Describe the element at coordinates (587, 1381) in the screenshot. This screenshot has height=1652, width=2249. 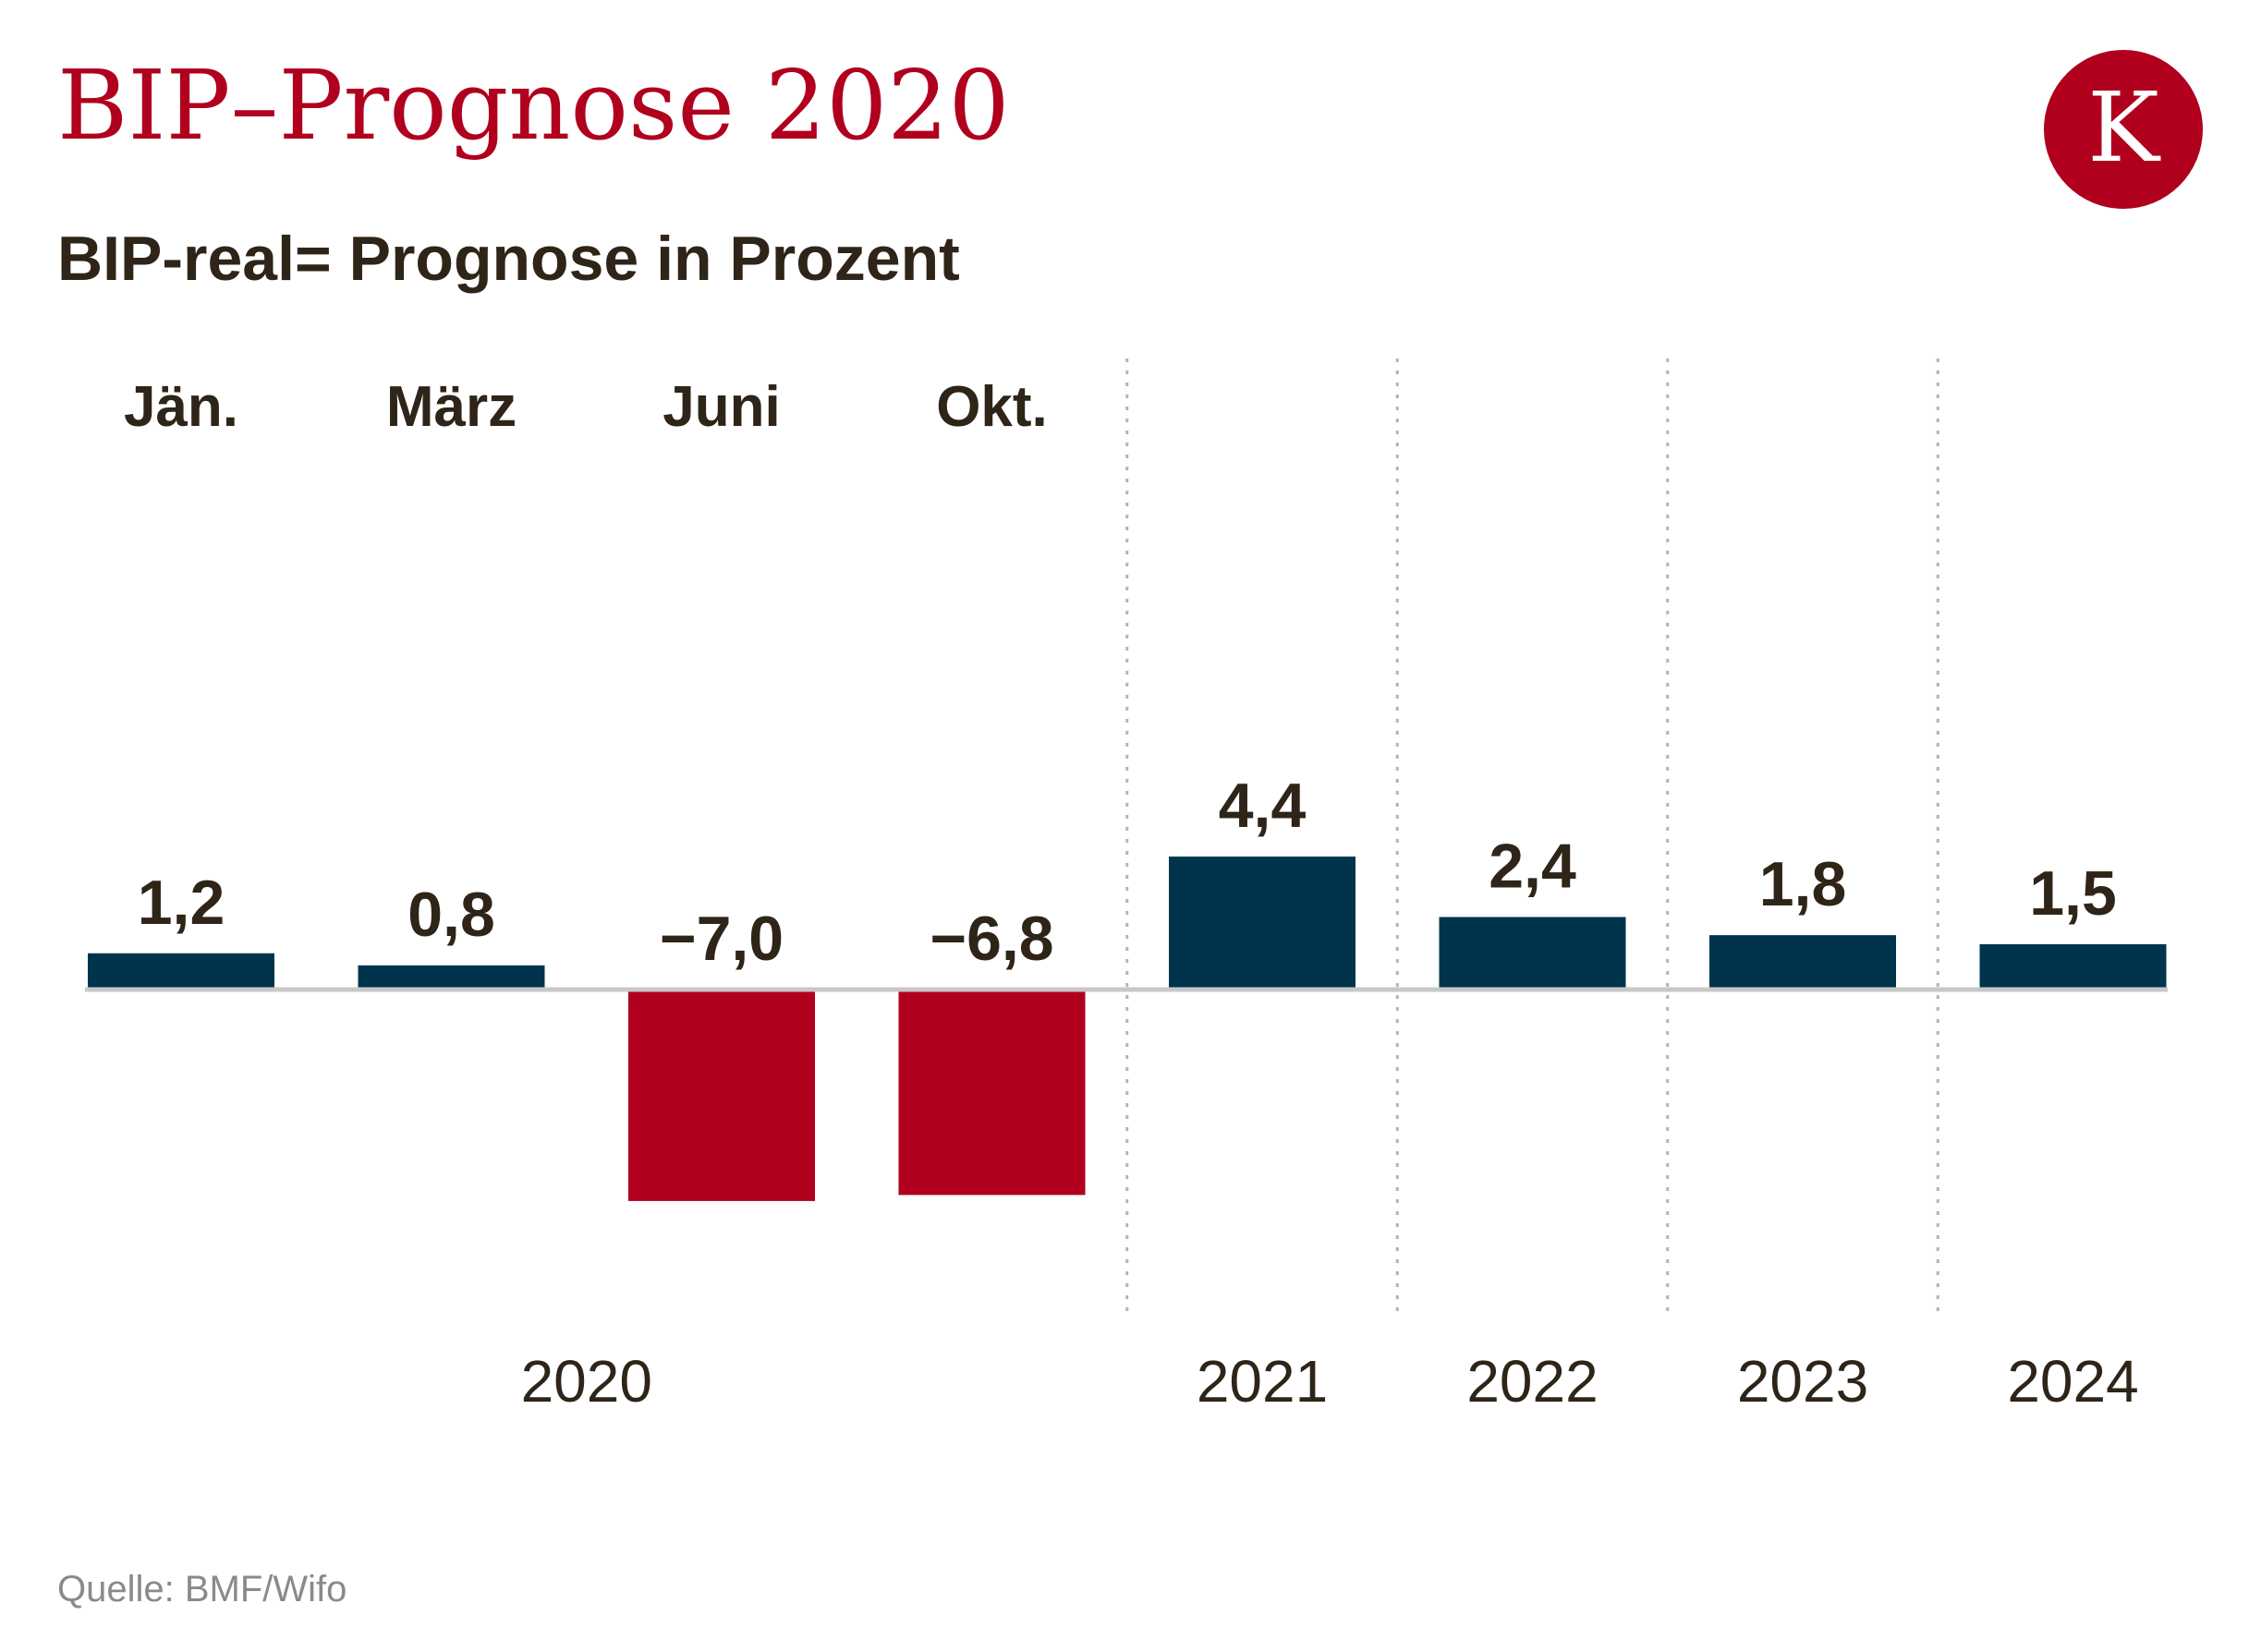
I see `year-label: 2020` at that location.